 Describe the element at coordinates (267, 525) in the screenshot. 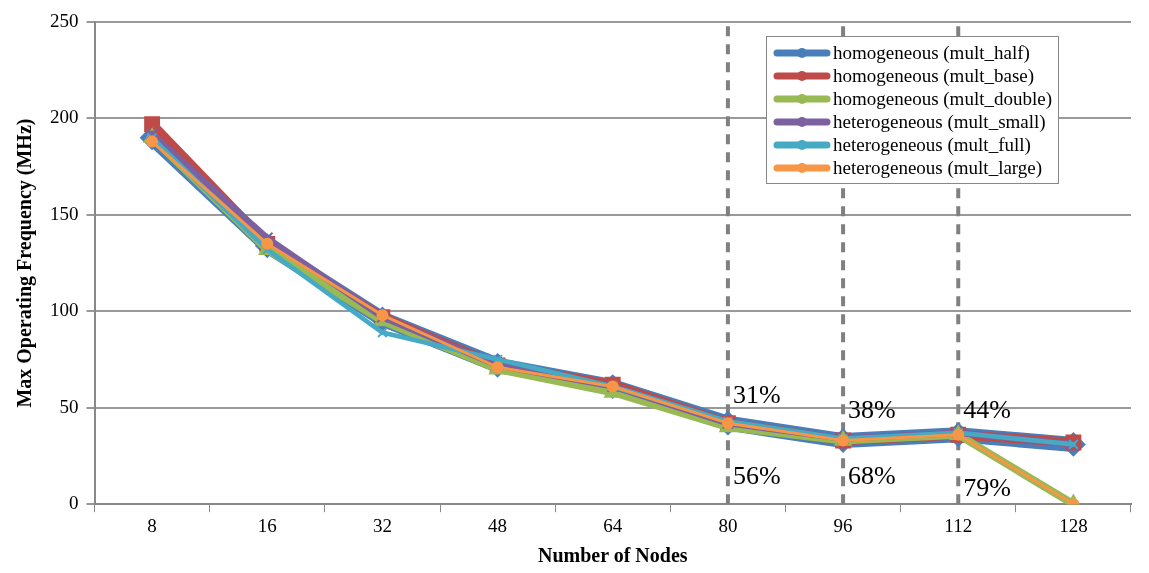

I see `x-tick-label: 16` at that location.